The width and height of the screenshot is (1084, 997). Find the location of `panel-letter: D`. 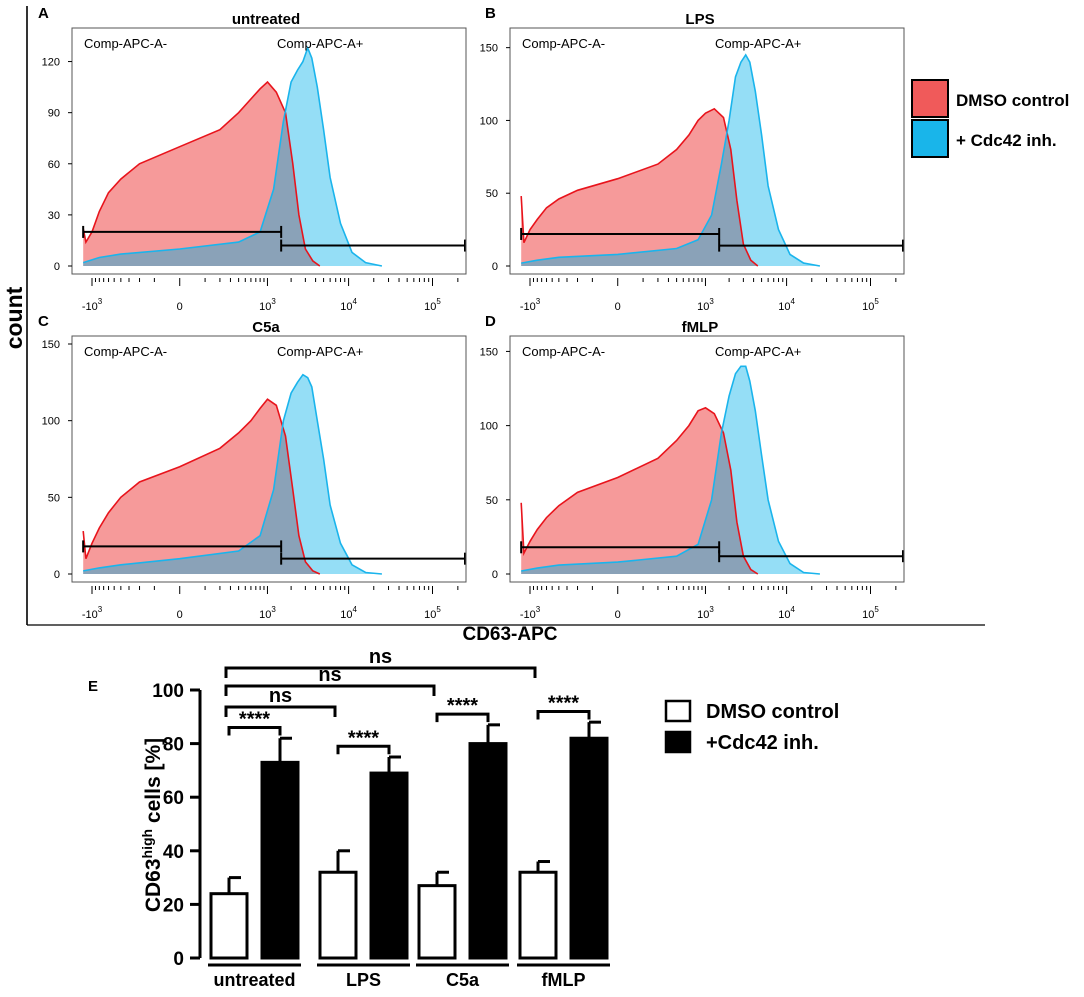

panel-letter: D is located at coordinates (490, 321).